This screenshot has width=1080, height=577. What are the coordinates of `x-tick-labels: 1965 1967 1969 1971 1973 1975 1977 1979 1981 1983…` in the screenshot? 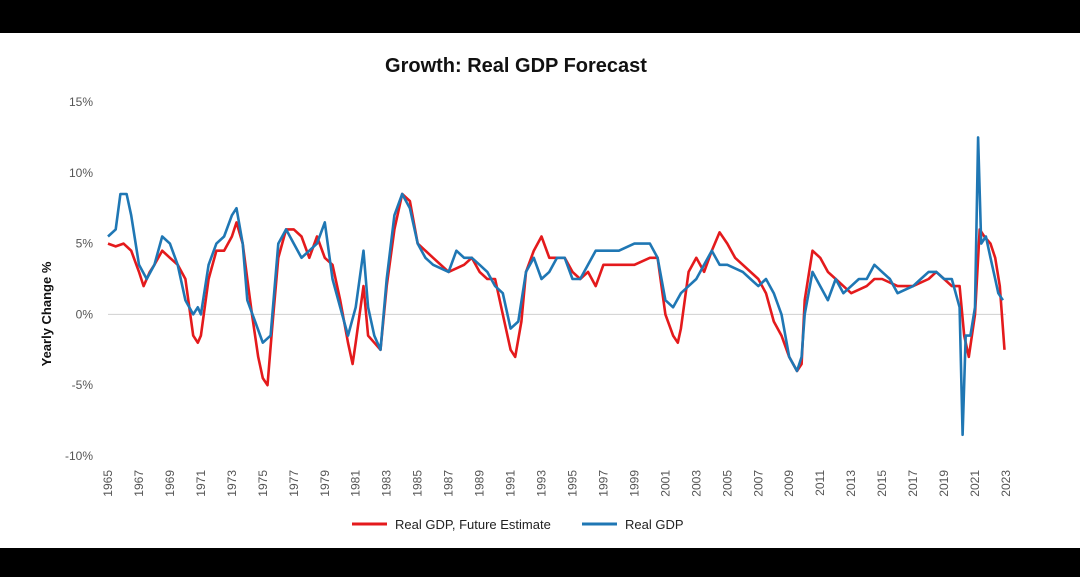 It's located at (557, 483).